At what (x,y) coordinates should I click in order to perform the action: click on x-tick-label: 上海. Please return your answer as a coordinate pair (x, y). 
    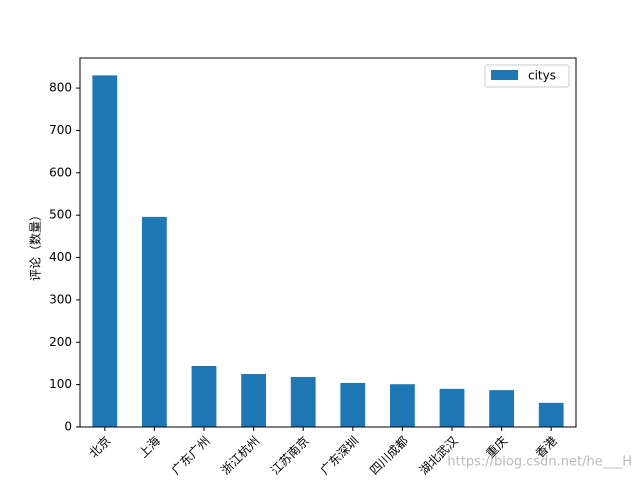
    Looking at the image, I should click on (149, 447).